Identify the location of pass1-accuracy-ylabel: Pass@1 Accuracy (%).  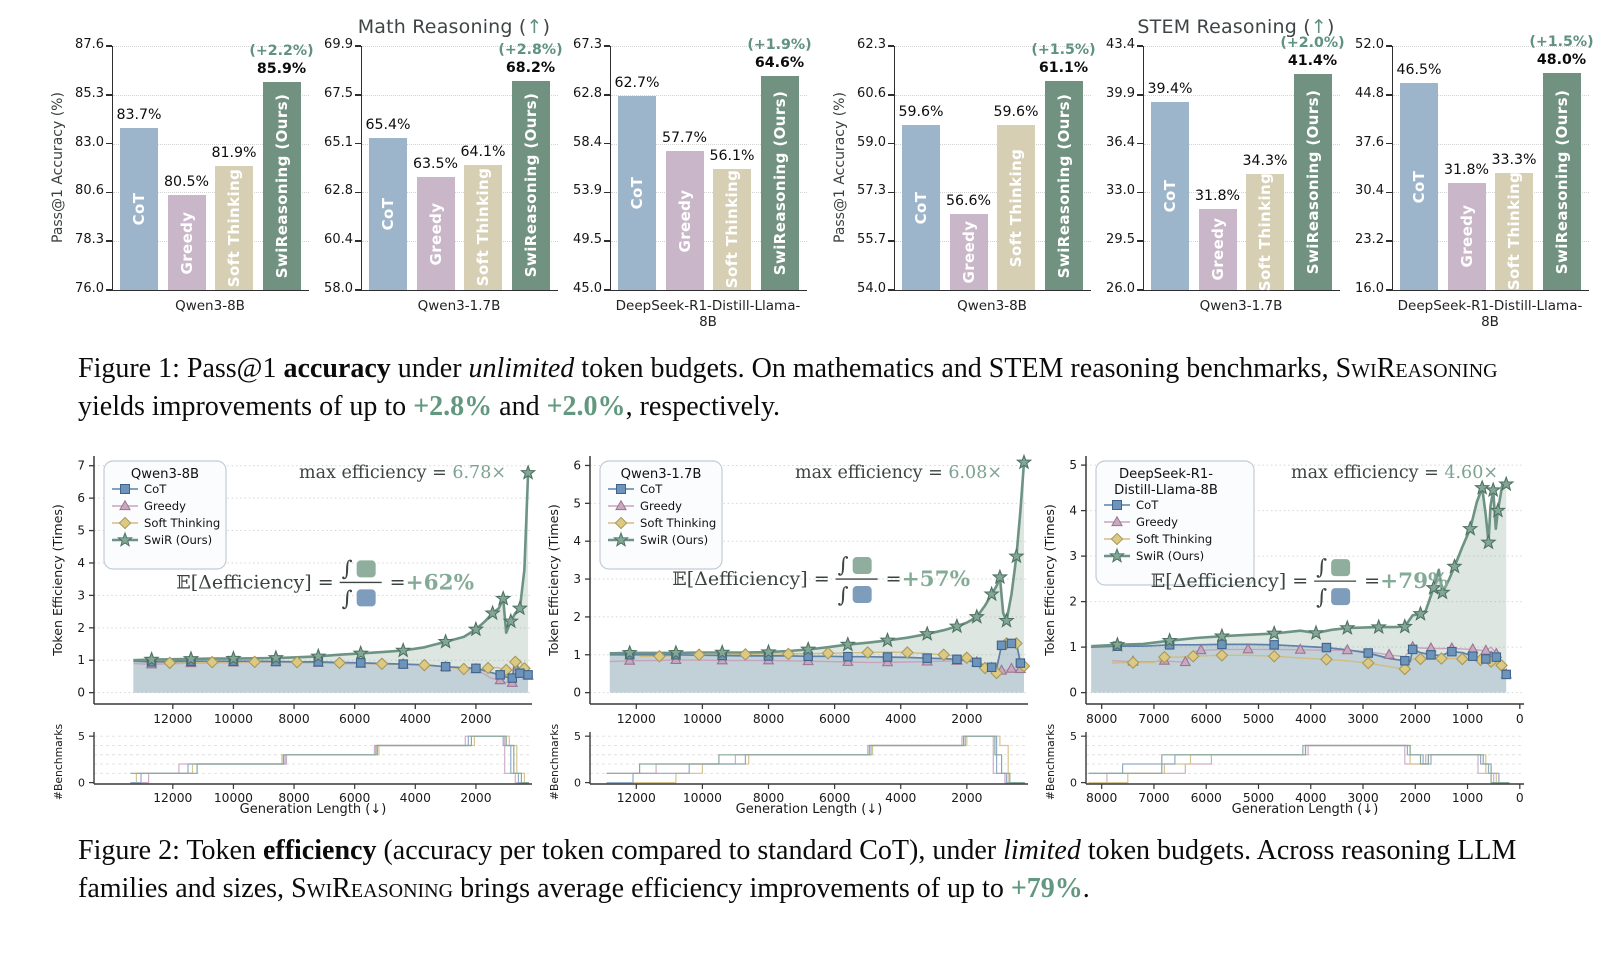
(840, 168).